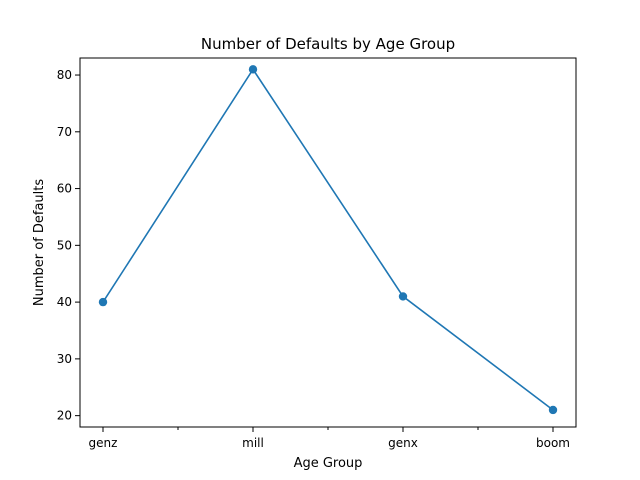 This screenshot has height=480, width=640. What do you see at coordinates (253, 443) in the screenshot?
I see `x-tick-label: mill` at bounding box center [253, 443].